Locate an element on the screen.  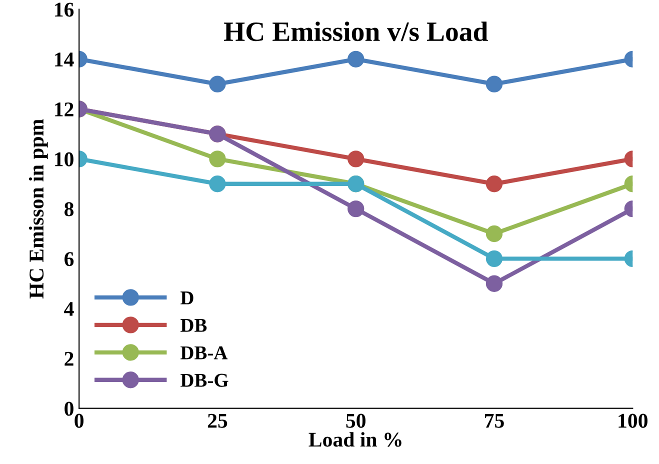
legend-label: DB-G is located at coordinates (204, 380).